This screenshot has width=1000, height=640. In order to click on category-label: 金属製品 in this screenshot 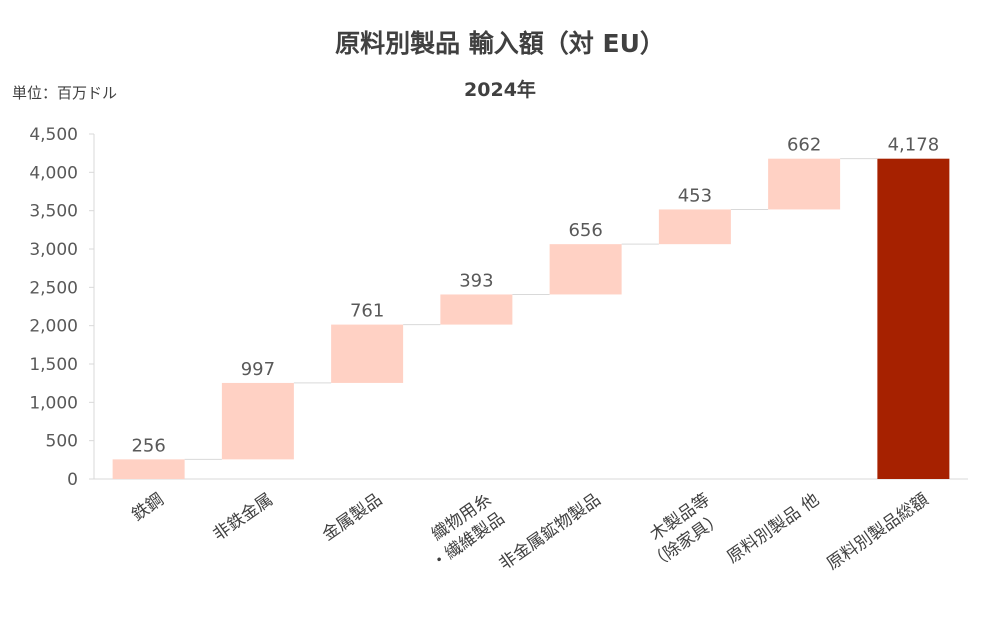, I will do `click(352, 517)`.